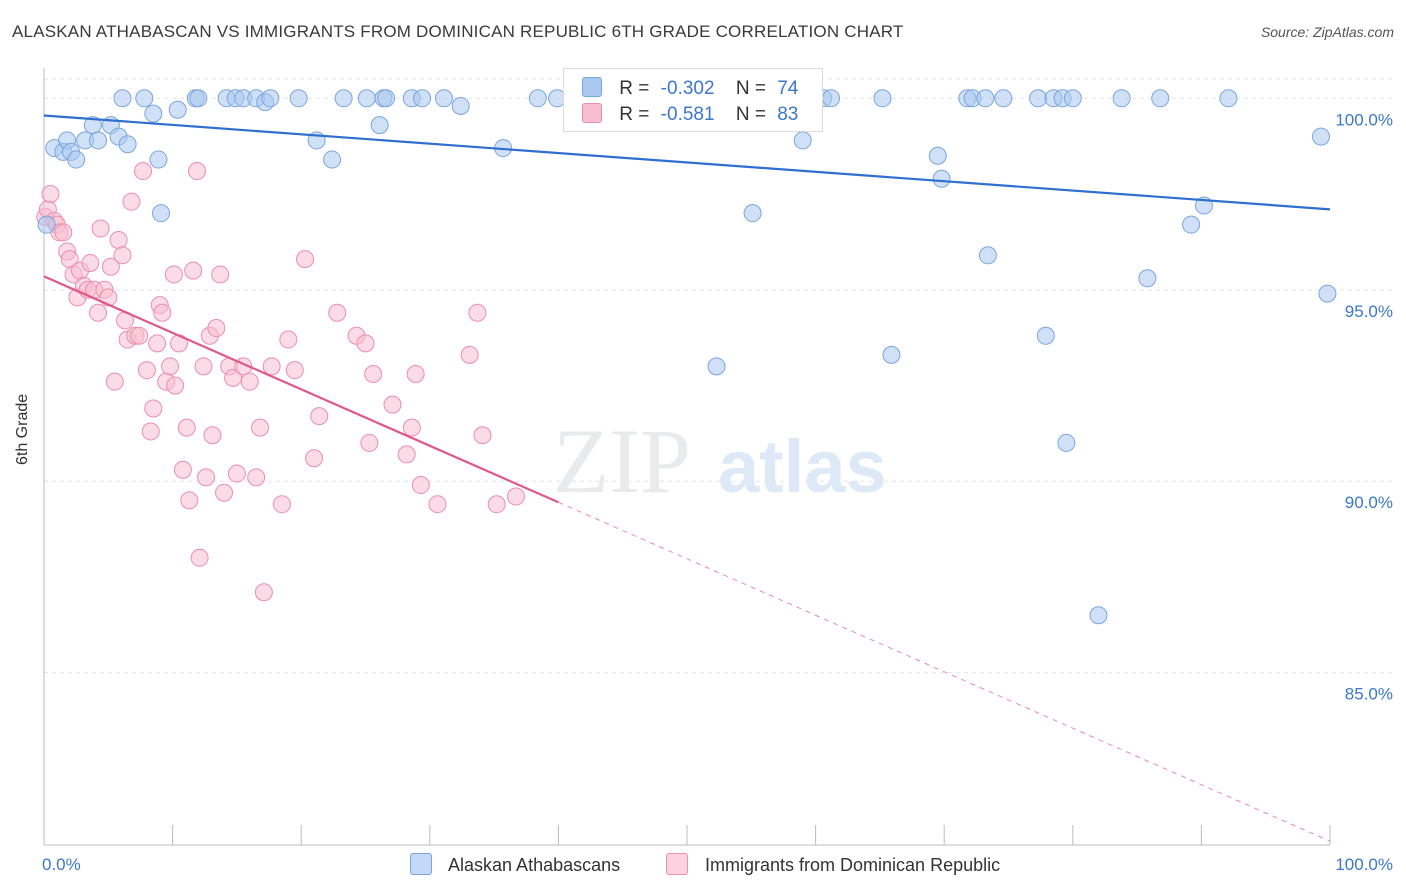  What do you see at coordinates (1364, 864) in the screenshot?
I see `x-tick-label: 100.0%` at bounding box center [1364, 864].